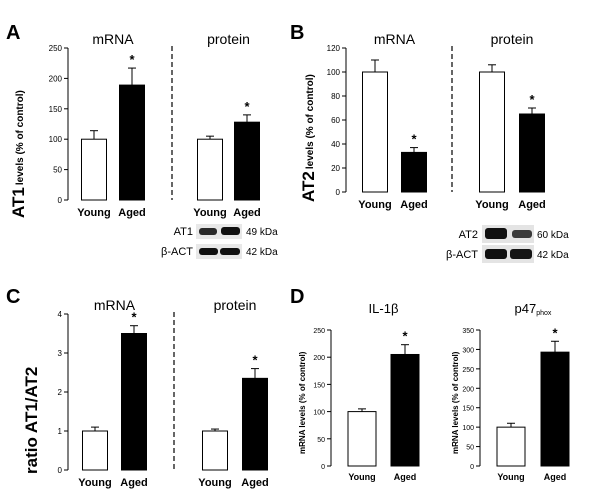 The height and width of the screenshot is (499, 600). I want to click on chart-title-c-mrna: mRNA, so click(115, 305).